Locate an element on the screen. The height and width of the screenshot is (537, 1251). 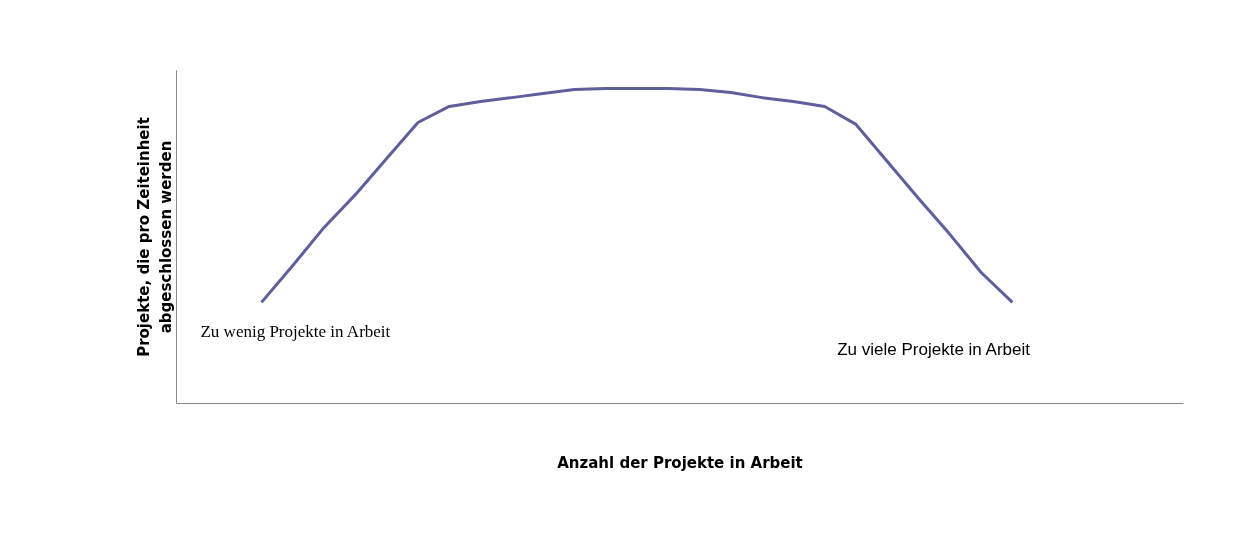
x-axis-title: Anzahl der Projekte in Arbeit is located at coordinates (680, 462).